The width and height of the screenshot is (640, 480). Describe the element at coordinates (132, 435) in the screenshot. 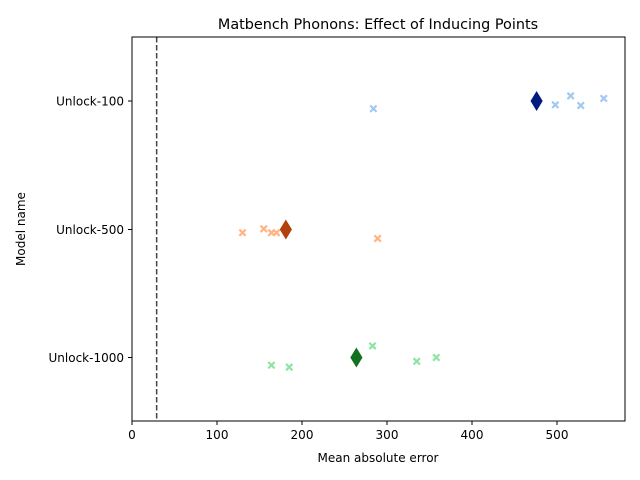

I see `x-tick-label: 0` at that location.